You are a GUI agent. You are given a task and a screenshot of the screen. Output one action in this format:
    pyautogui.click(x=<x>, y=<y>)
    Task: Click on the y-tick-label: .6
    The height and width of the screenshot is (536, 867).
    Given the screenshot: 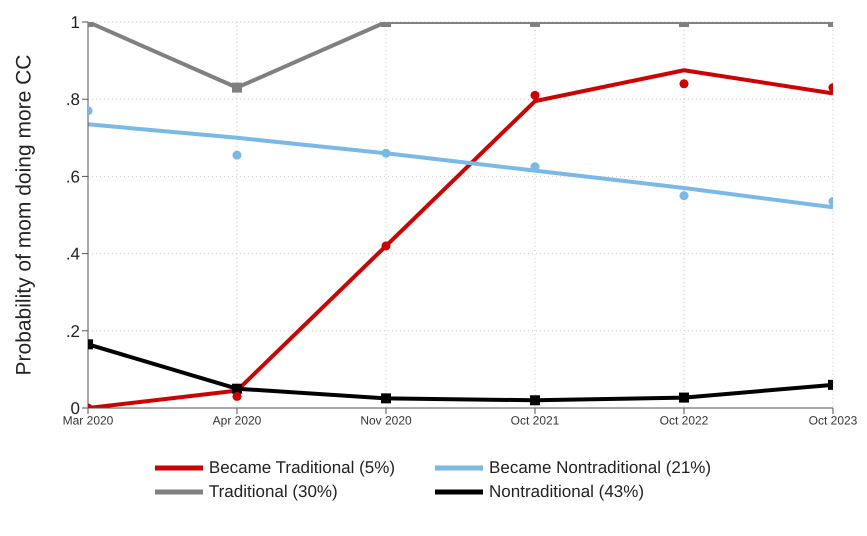 What is the action you would take?
    pyautogui.click(x=73, y=176)
    